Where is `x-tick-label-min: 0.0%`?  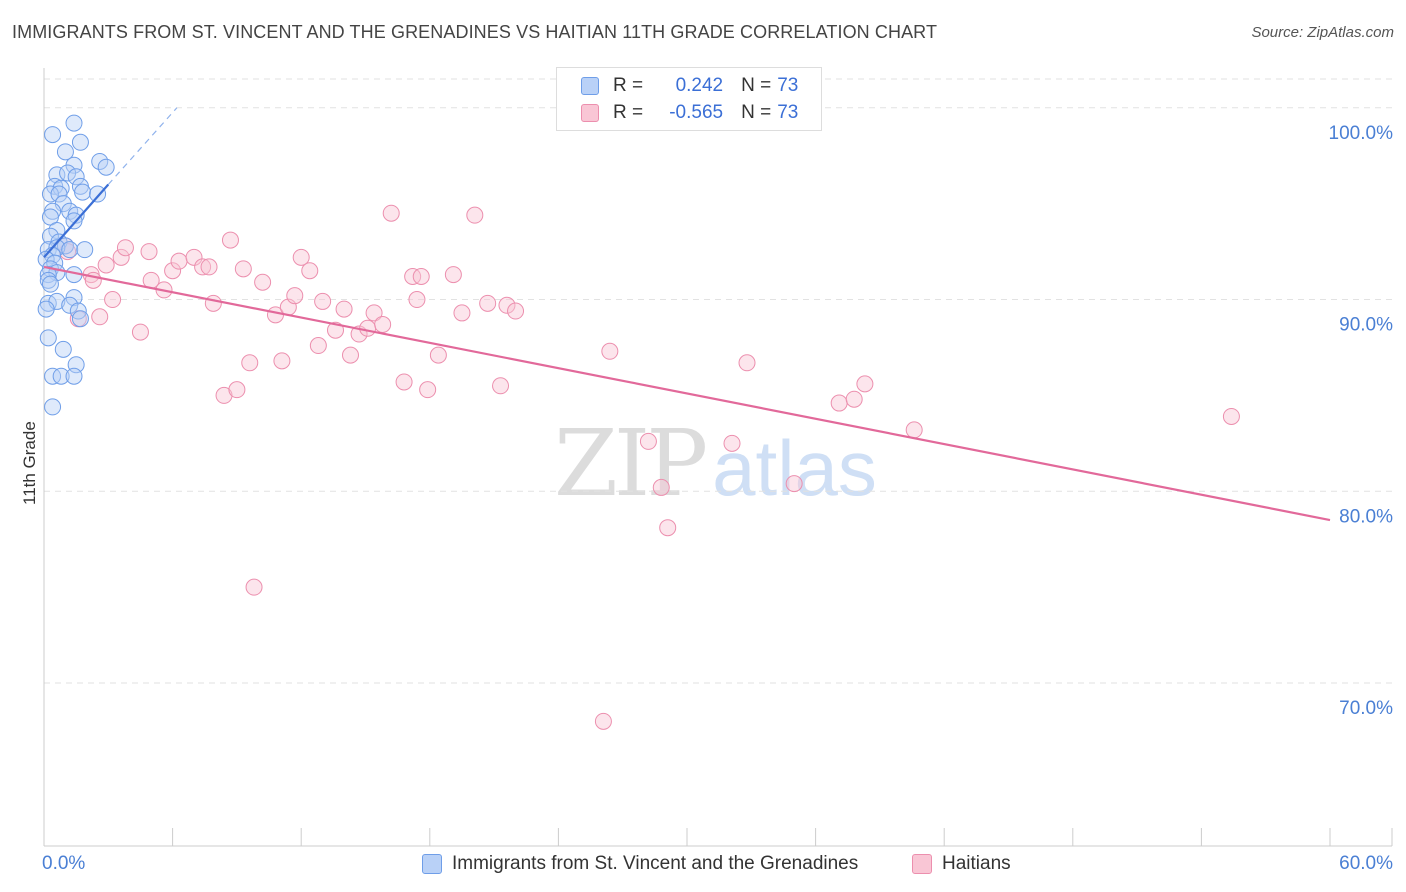
x-tick-label-min: 0.0% is located at coordinates (63, 863).